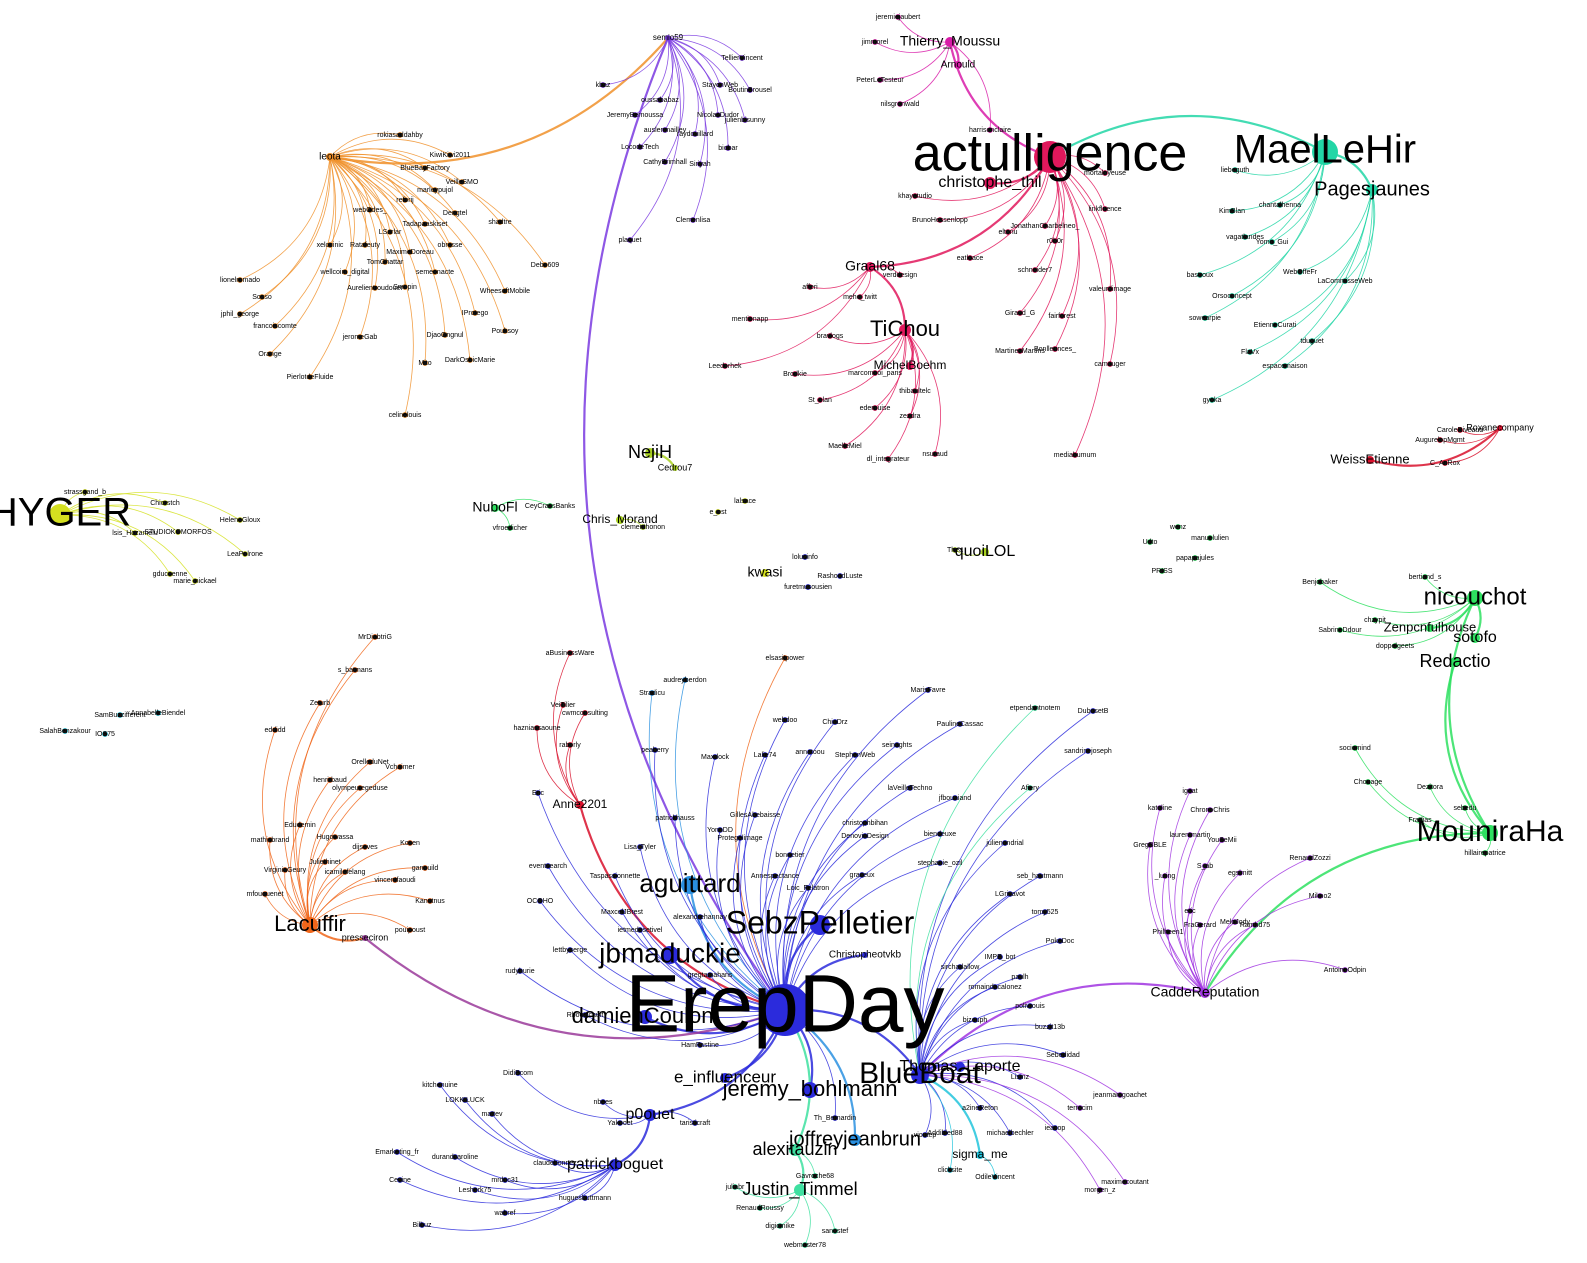  What do you see at coordinates (375, 288) in the screenshot?
I see `node-label: Aurelientroudouer` at bounding box center [375, 288].